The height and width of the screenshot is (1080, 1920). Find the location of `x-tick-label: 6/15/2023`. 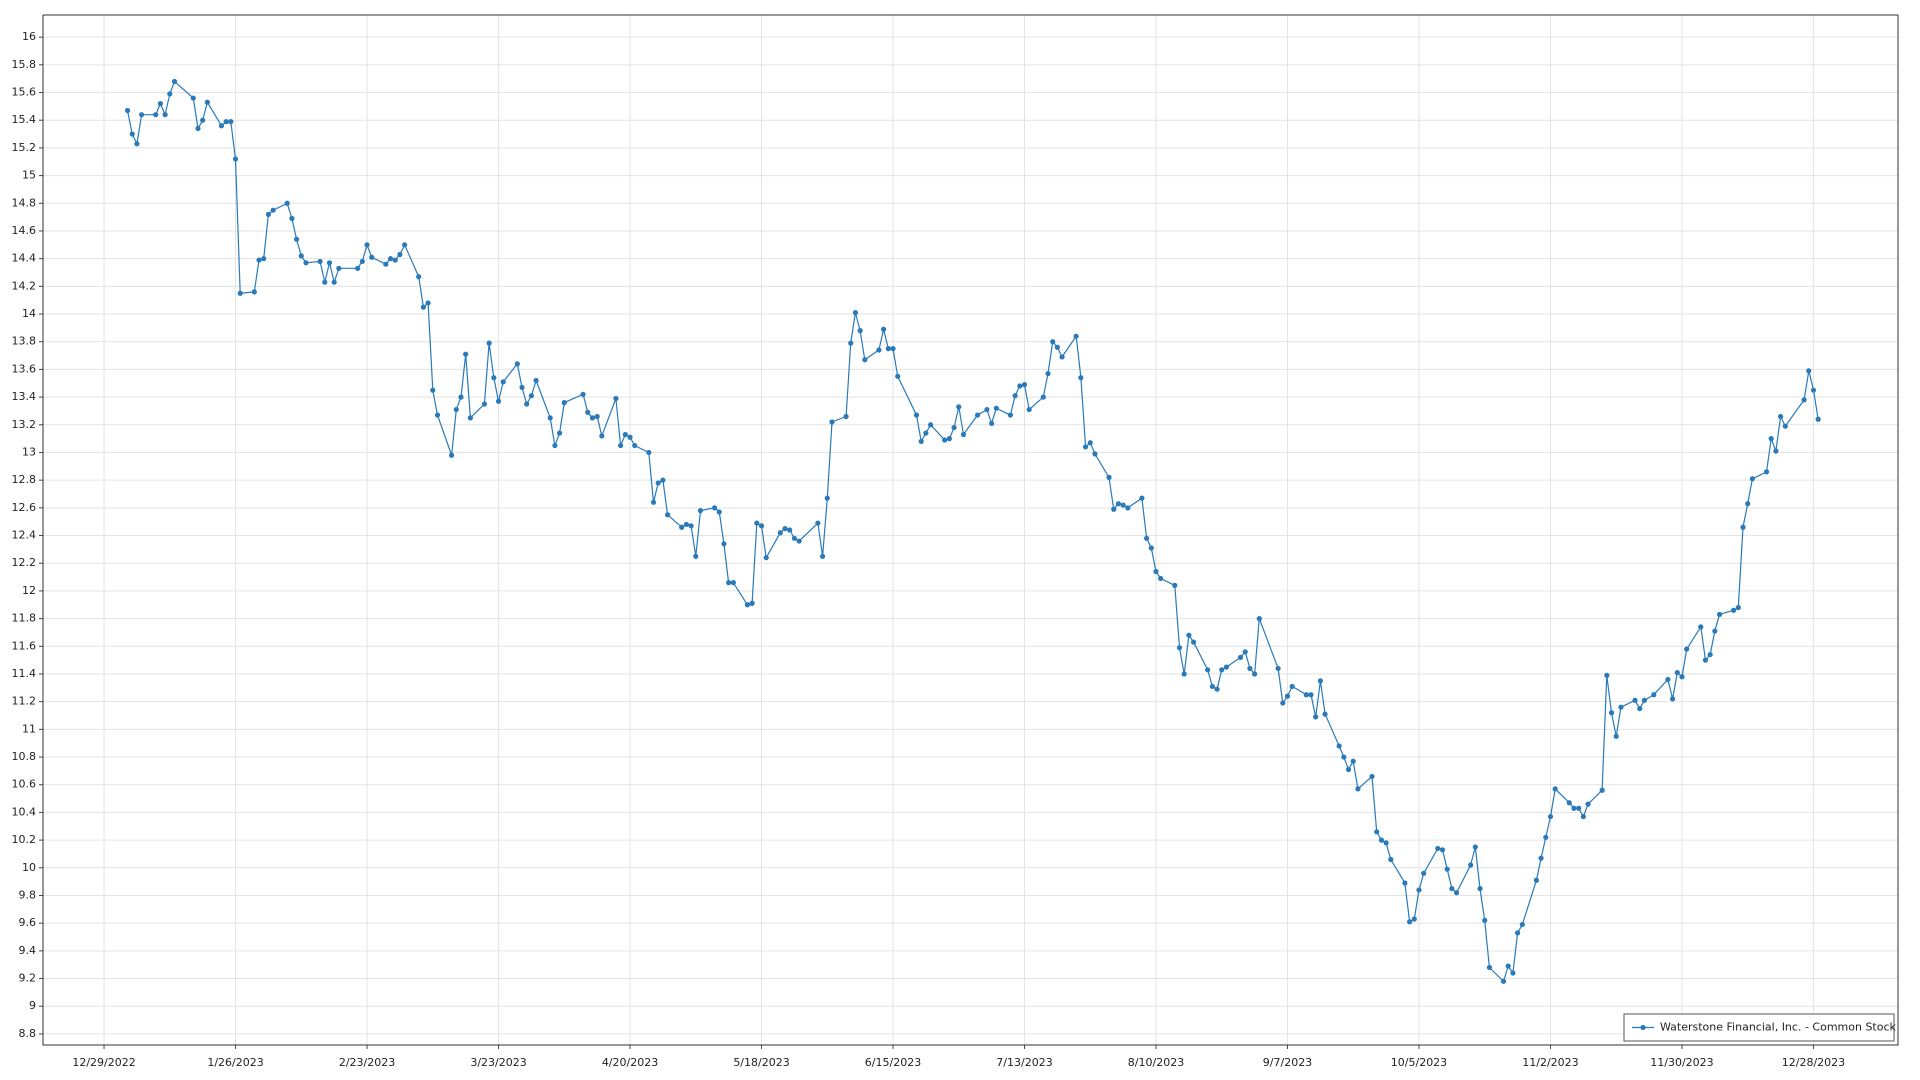

x-tick-label: 6/15/2023 is located at coordinates (893, 1062).